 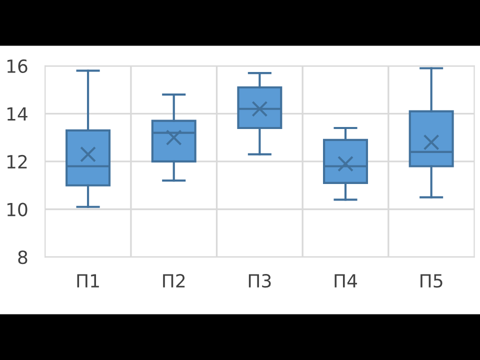 I want to click on y-tick-label: 14, so click(x=17, y=114).